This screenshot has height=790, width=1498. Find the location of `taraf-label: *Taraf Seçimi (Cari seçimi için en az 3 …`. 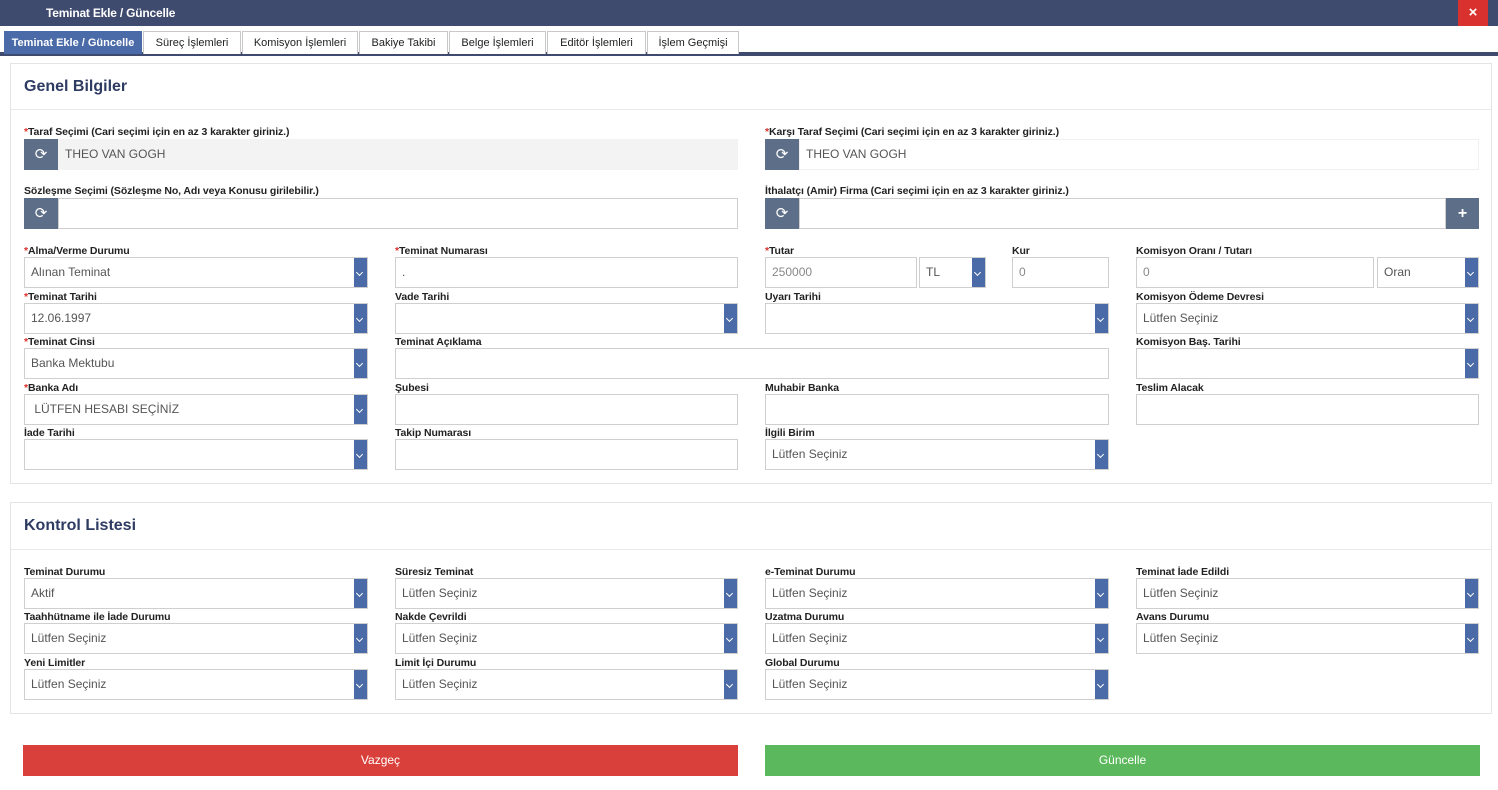

taraf-label: *Taraf Seçimi (Cari seçimi için en az 3 … is located at coordinates (157, 132).